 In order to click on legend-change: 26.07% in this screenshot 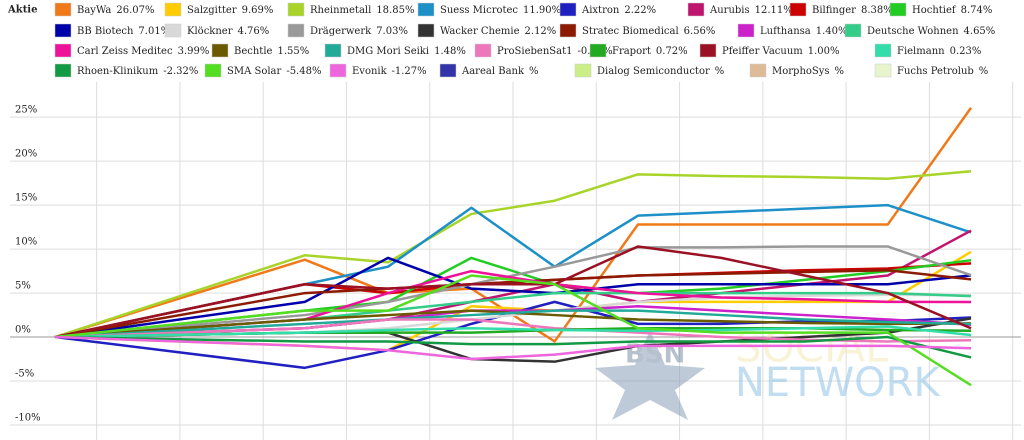, I will do `click(135, 10)`.